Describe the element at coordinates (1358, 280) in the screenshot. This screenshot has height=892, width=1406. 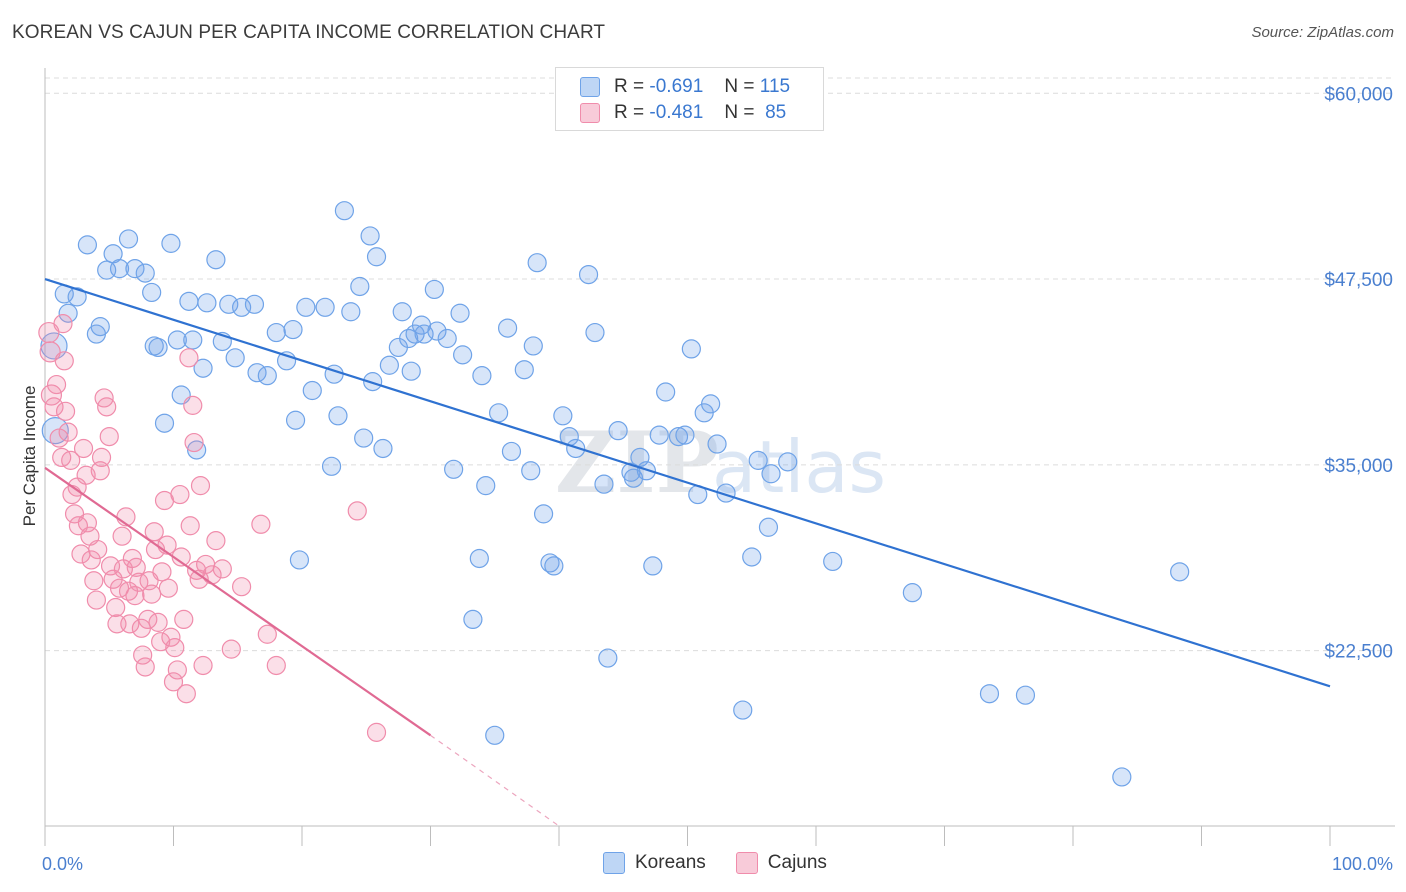
I see `y-tick-label: $47,500` at that location.